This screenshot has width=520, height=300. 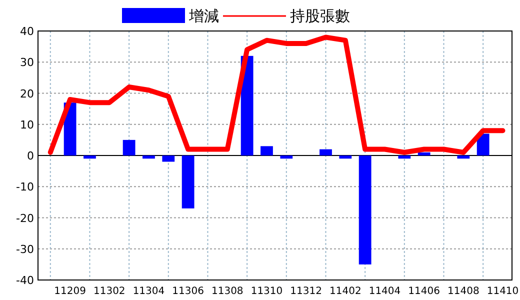 What do you see at coordinates (464, 291) in the screenshot?
I see `x-tick-label: 11408` at bounding box center [464, 291].